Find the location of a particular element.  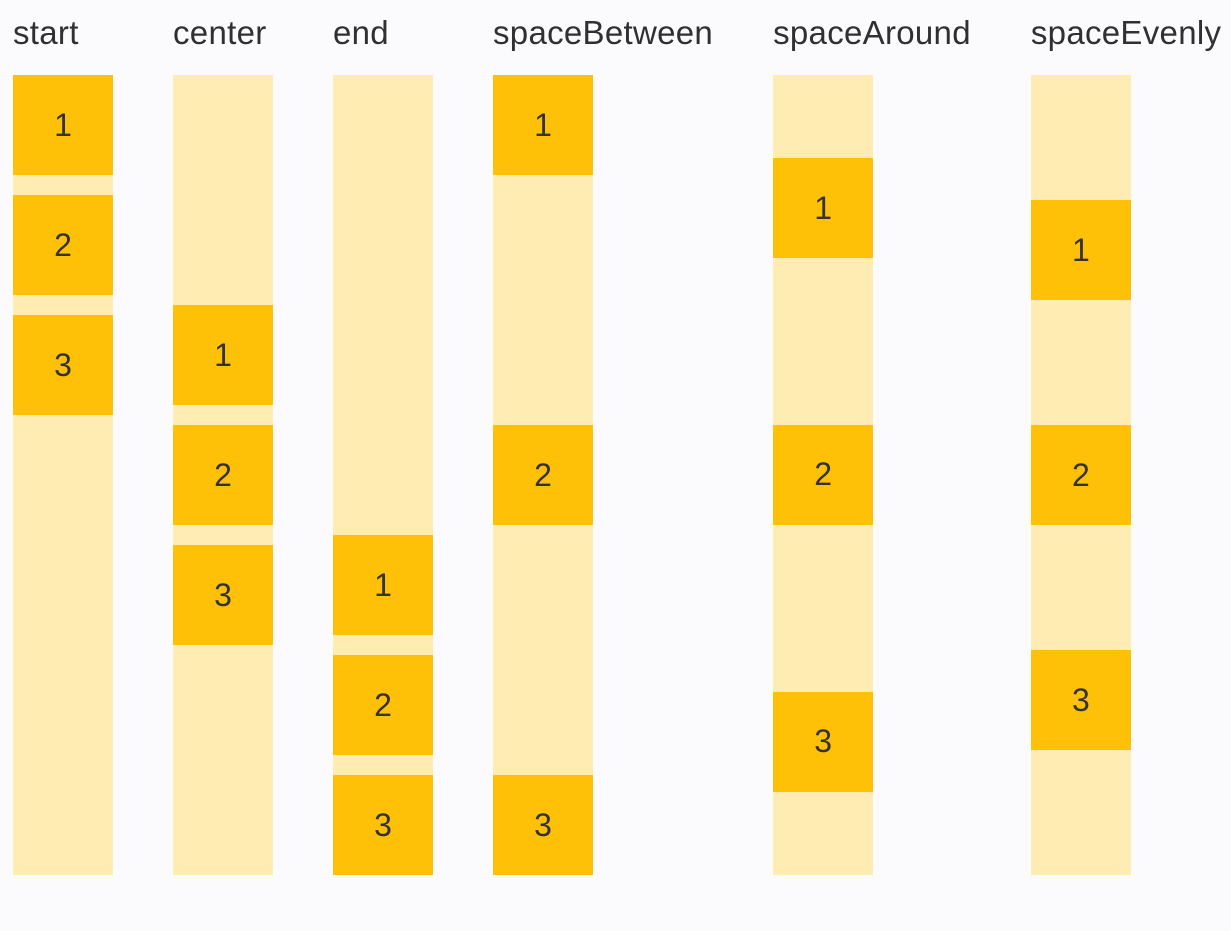

alignment-demo-space-evenly: spaceEvenly 1 2 3 is located at coordinates (1126, 444).